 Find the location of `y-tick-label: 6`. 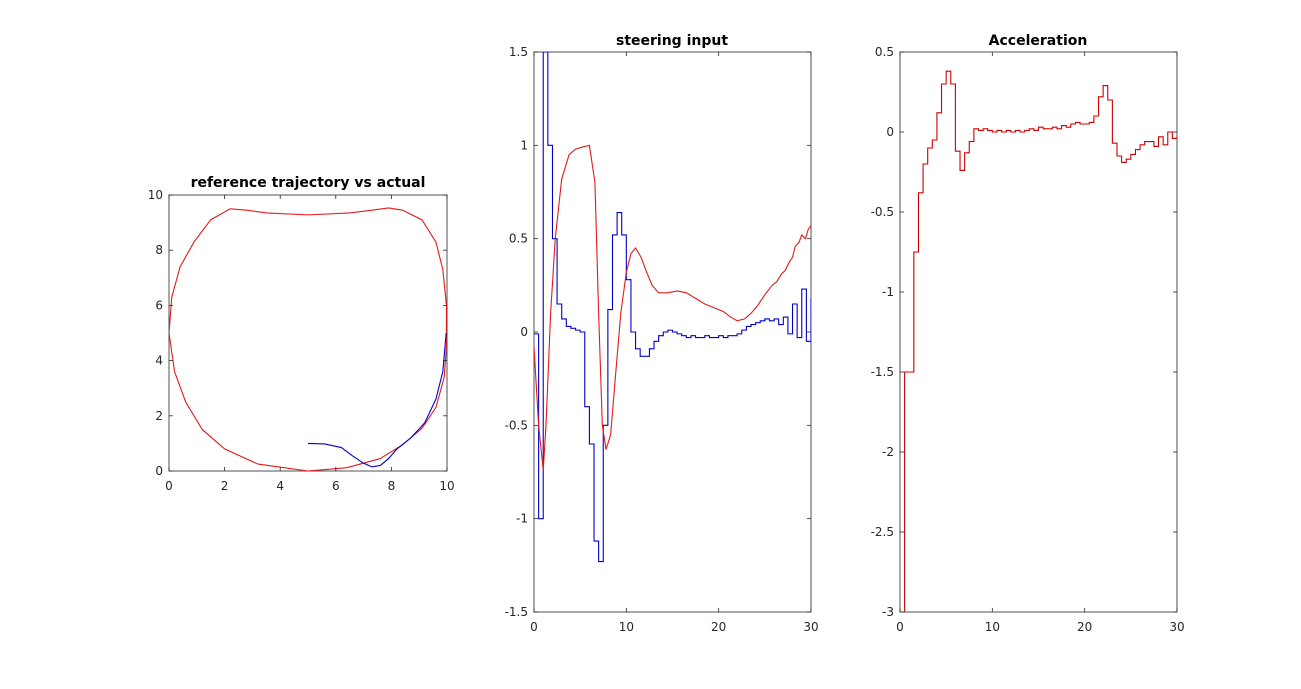

y-tick-label: 6 is located at coordinates (159, 305).